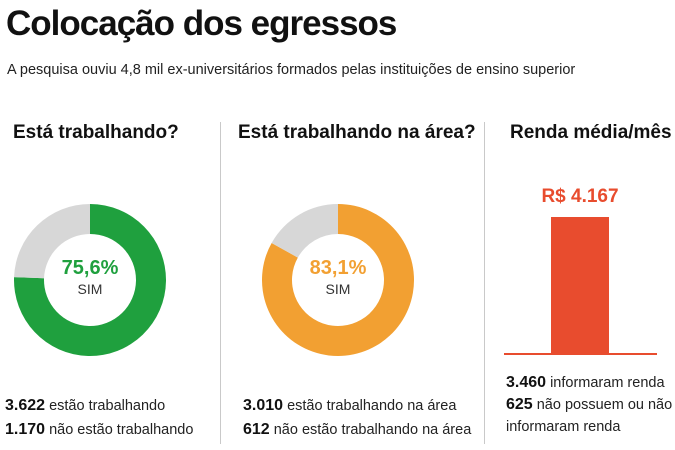 This screenshot has height=450, width=675. What do you see at coordinates (256, 429) in the screenshot?
I see `area-no-number: 612` at bounding box center [256, 429].